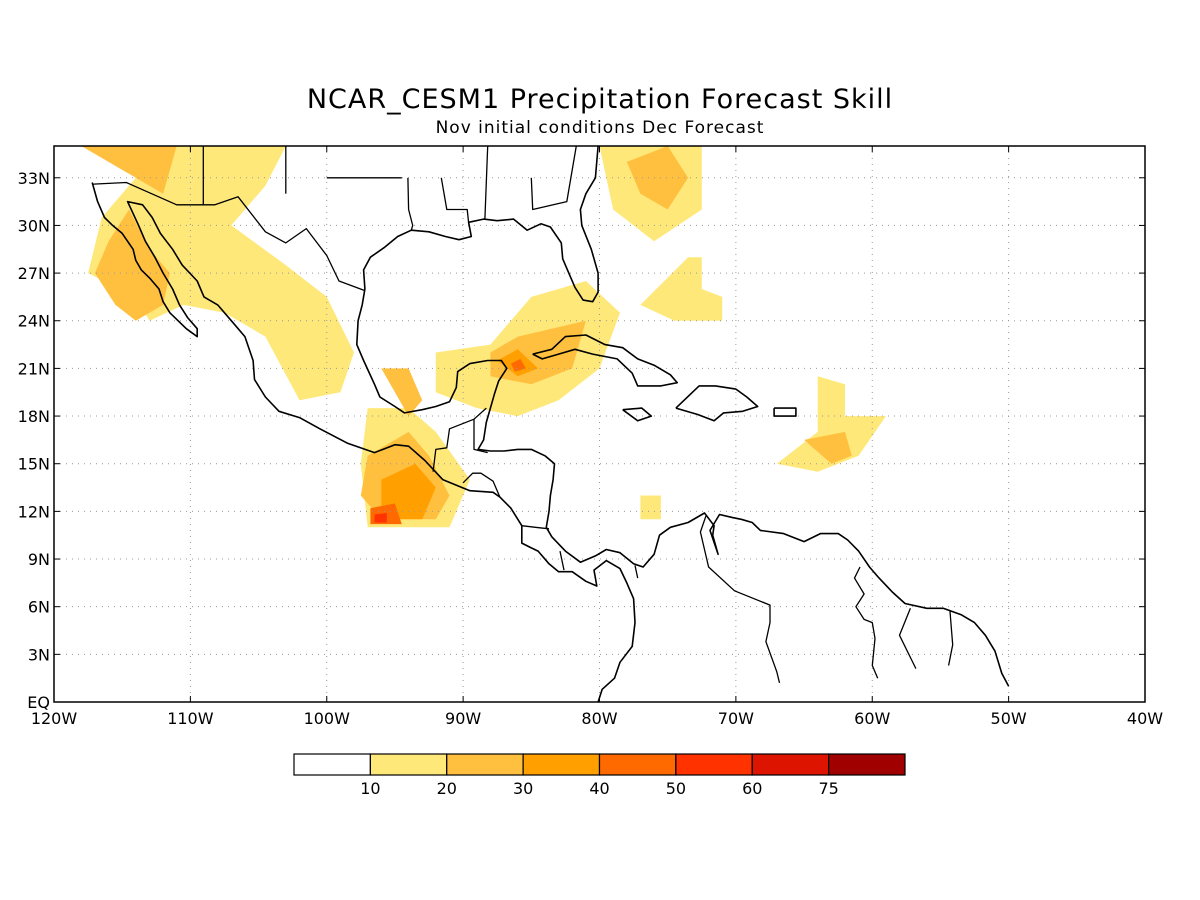 This screenshot has width=1200, height=900. What do you see at coordinates (1009, 718) in the screenshot?
I see `lon-tick-label: 50W` at bounding box center [1009, 718].